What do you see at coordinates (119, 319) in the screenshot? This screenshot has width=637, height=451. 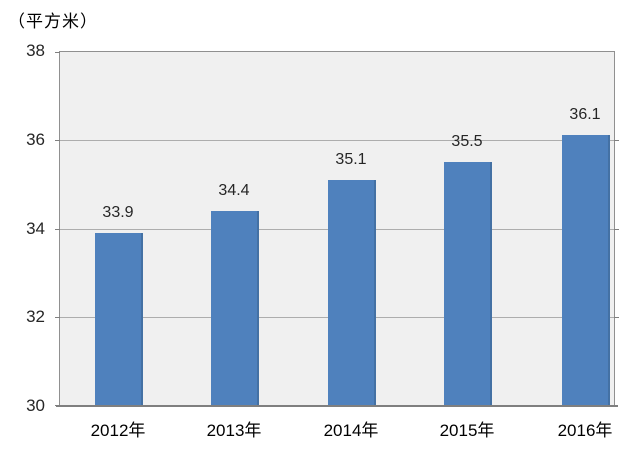 I see `bar-2012年` at bounding box center [119, 319].